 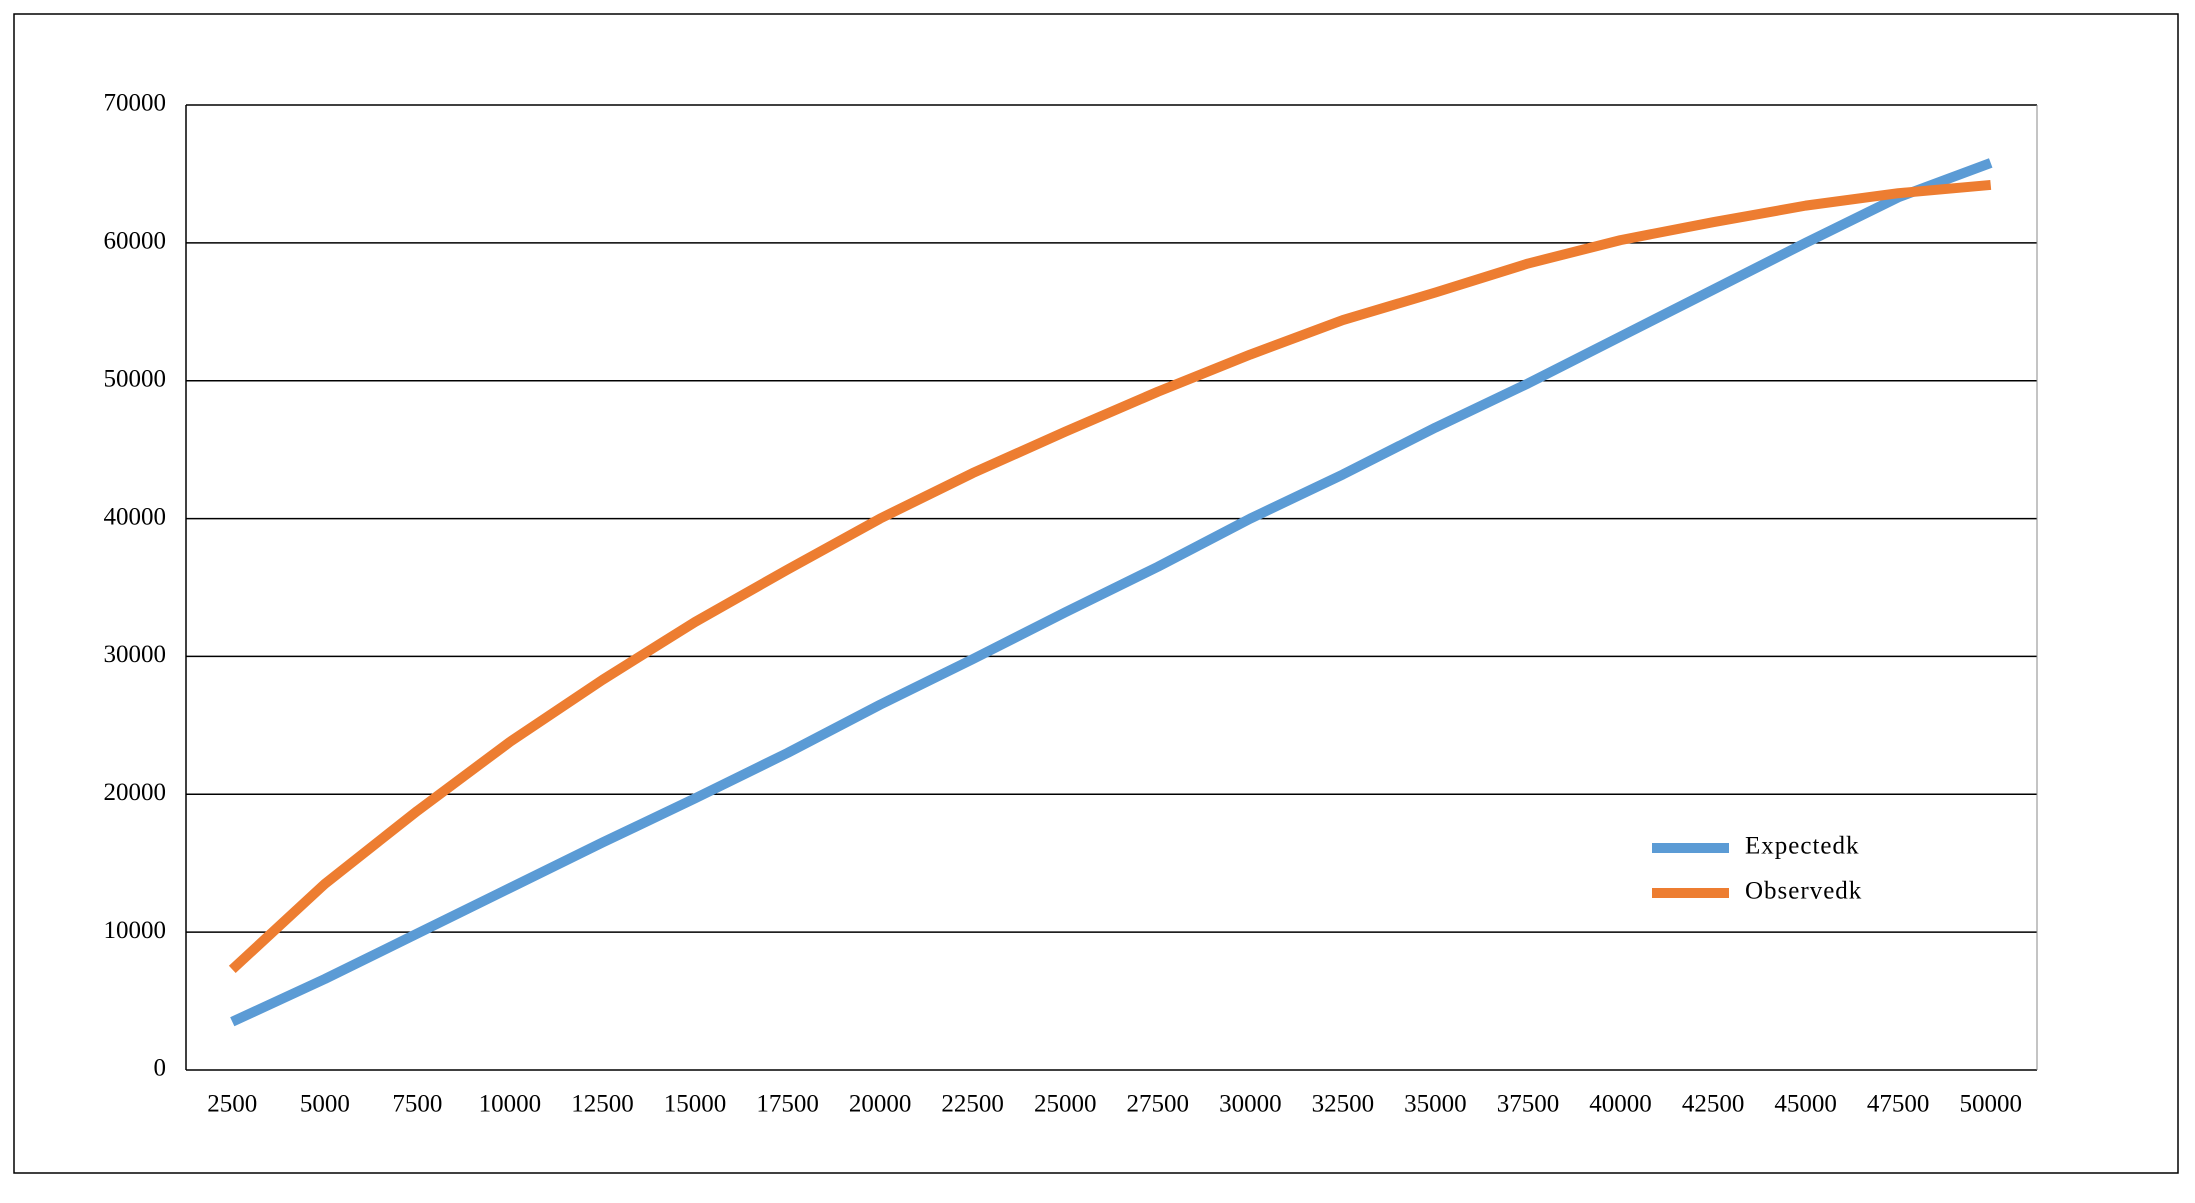 What do you see at coordinates (1898, 1104) in the screenshot?
I see `x-tick-label: 47500` at bounding box center [1898, 1104].